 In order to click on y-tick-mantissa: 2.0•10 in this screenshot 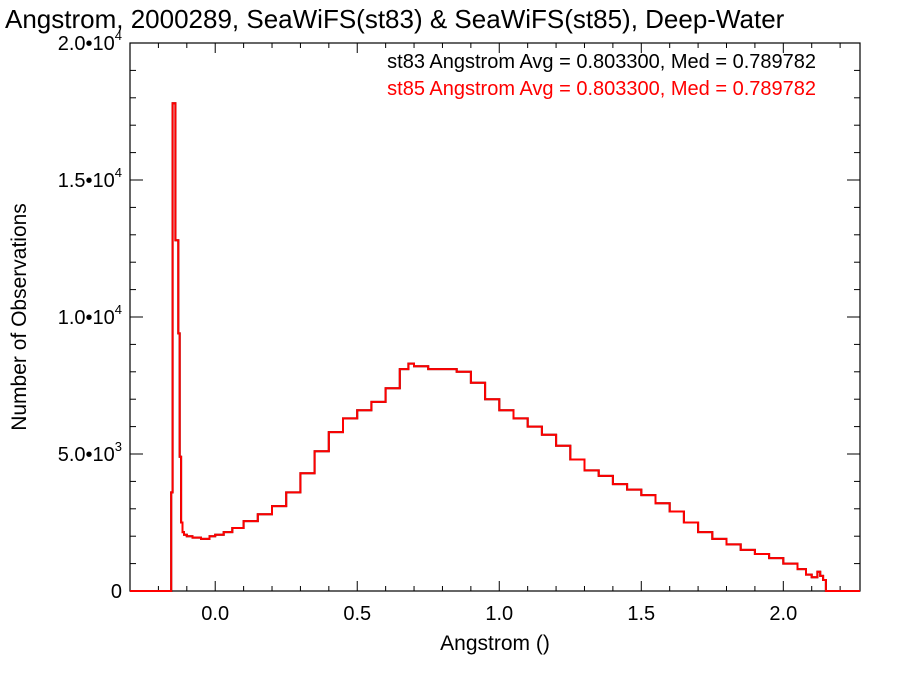, I will do `click(86, 44)`.